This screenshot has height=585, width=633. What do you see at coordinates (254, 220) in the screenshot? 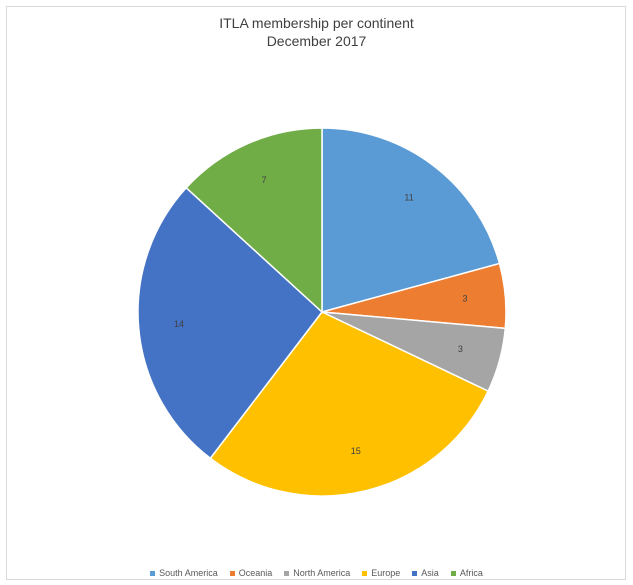
I see `pie-slice-africa` at bounding box center [254, 220].